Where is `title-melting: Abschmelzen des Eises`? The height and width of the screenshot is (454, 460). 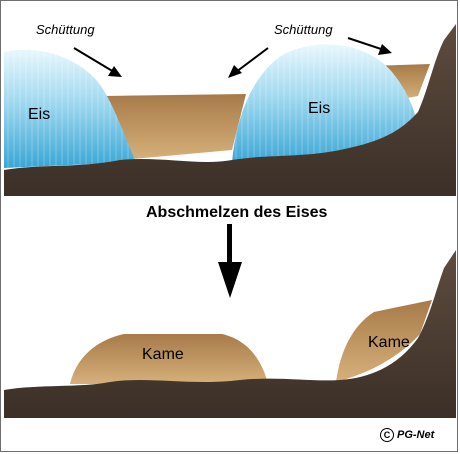
title-melting: Abschmelzen des Eises is located at coordinates (237, 212).